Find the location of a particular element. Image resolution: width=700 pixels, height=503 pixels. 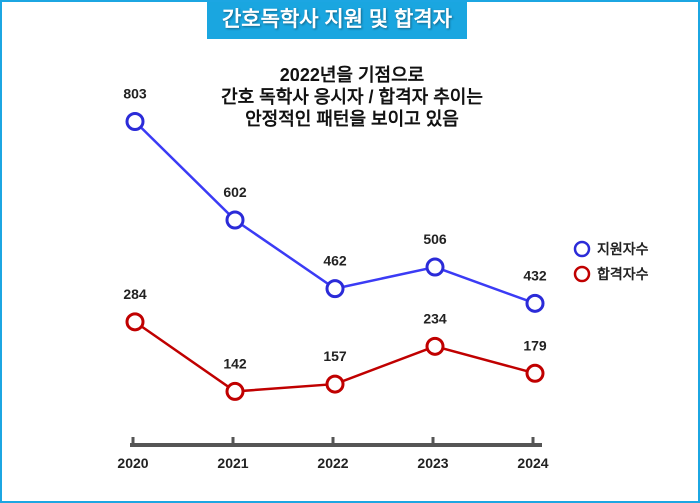

legend-label: 합격자수 is located at coordinates (623, 274).